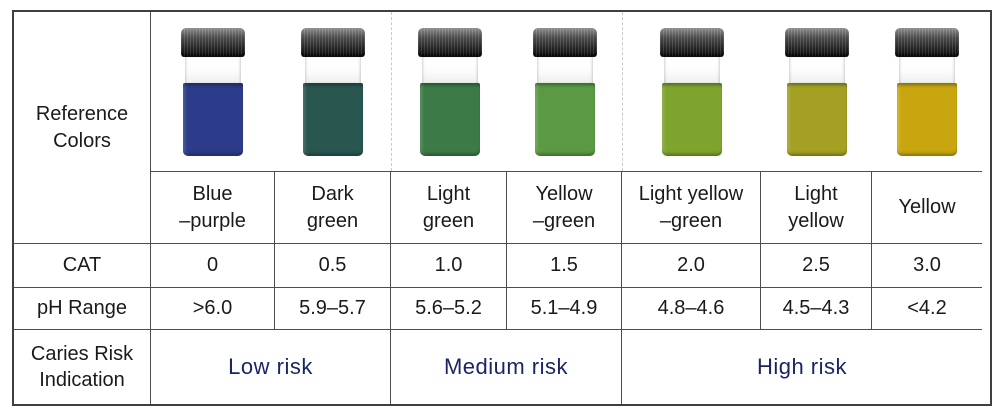 This screenshot has width=1000, height=419. Describe the element at coordinates (816, 208) in the screenshot. I see `color-name-cell: Light yellow` at that location.